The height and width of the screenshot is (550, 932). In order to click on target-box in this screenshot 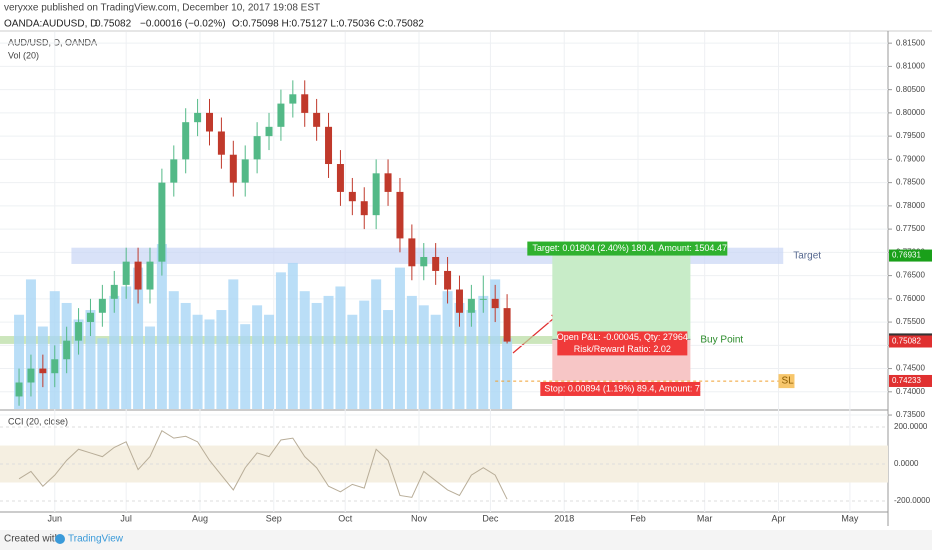, I will do `click(627, 248)`.